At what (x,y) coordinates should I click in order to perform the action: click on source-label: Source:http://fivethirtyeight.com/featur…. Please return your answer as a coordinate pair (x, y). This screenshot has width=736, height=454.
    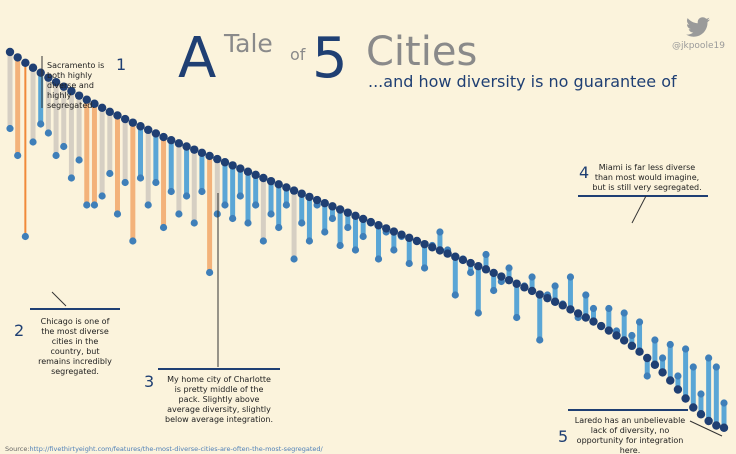
    Looking at the image, I should click on (164, 449).